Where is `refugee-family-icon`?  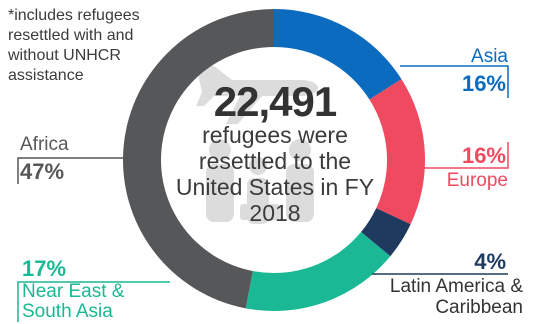 refugee-family-icon is located at coordinates (260, 181).